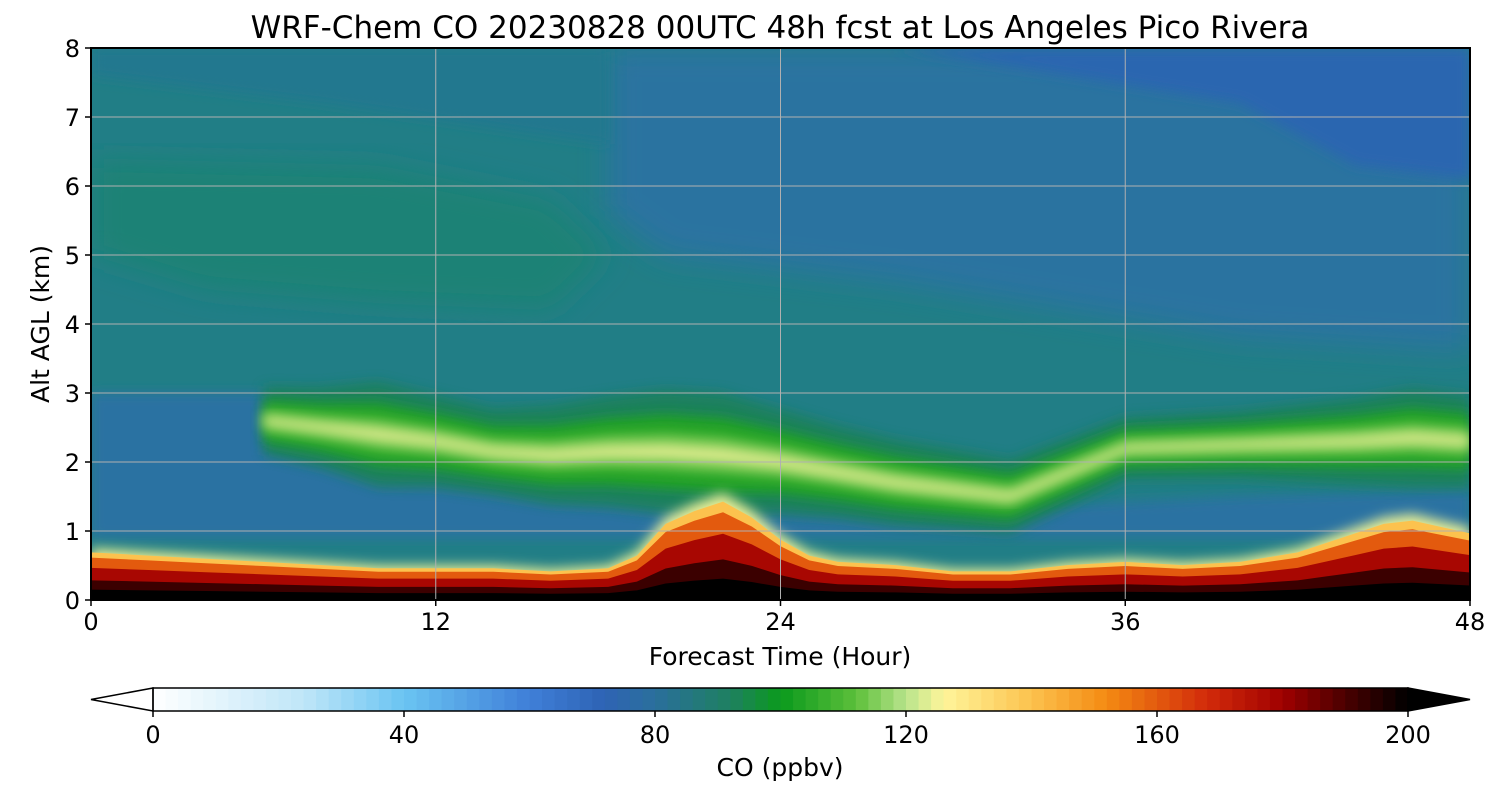 The height and width of the screenshot is (800, 1500). What do you see at coordinates (72, 601) in the screenshot?
I see `y-tick-label: 0` at bounding box center [72, 601].